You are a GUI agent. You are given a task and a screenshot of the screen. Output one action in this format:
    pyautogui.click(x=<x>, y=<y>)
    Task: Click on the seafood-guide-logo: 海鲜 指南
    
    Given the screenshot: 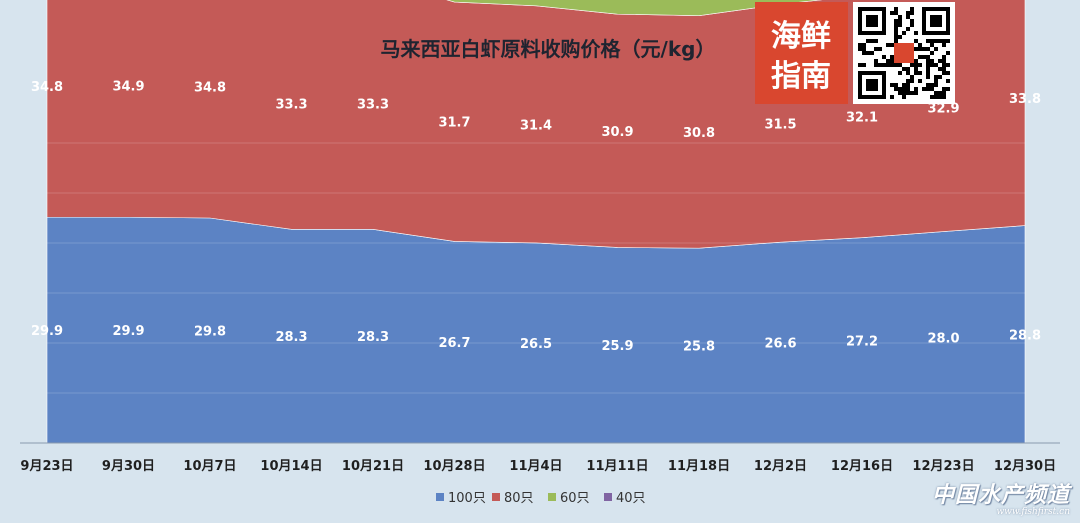 What is the action you would take?
    pyautogui.click(x=801, y=53)
    